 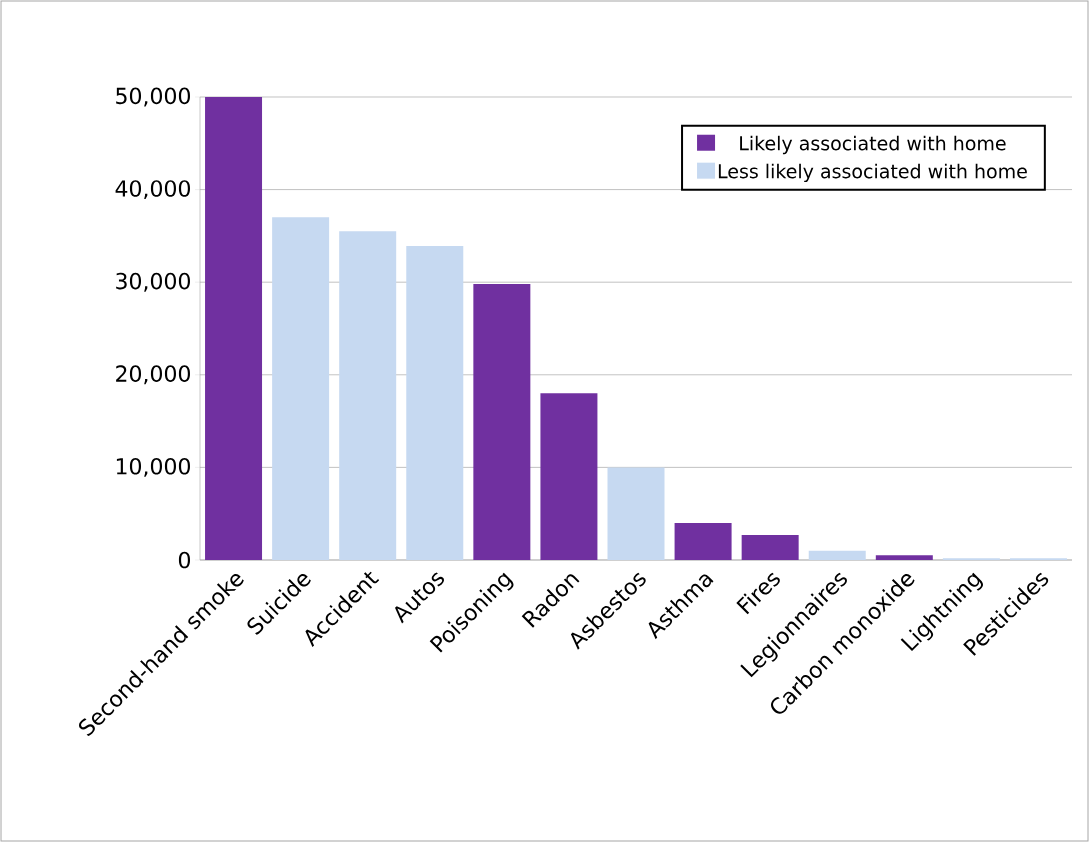 What do you see at coordinates (152, 190) in the screenshot?
I see `y-tick-label: 40,000` at bounding box center [152, 190].